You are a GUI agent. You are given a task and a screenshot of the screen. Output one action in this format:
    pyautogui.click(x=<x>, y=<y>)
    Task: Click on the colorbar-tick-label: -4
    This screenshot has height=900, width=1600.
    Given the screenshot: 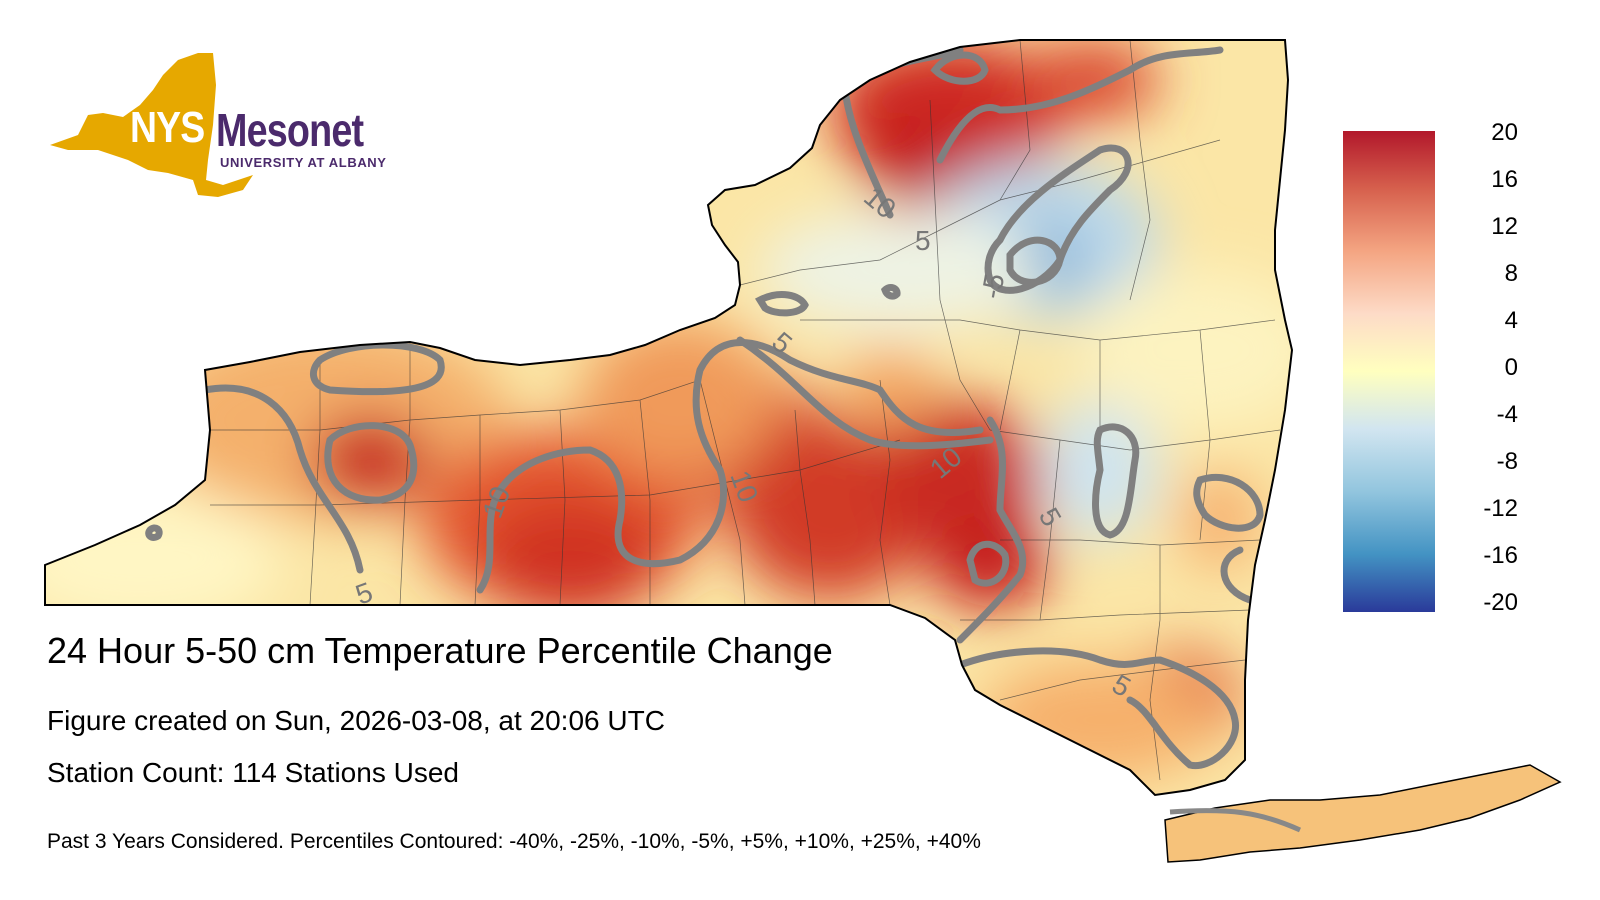 What is the action you would take?
    pyautogui.click(x=1507, y=414)
    